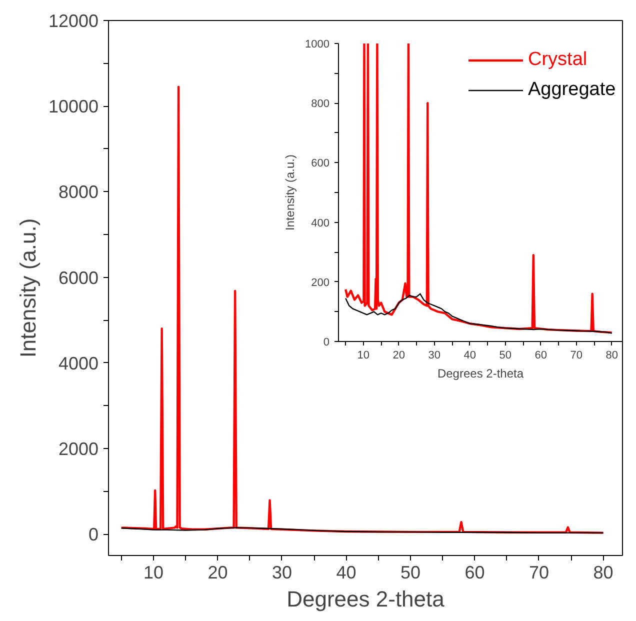 Image resolution: width=636 pixels, height=621 pixels. I want to click on legend-label: Aggregate, so click(572, 90).